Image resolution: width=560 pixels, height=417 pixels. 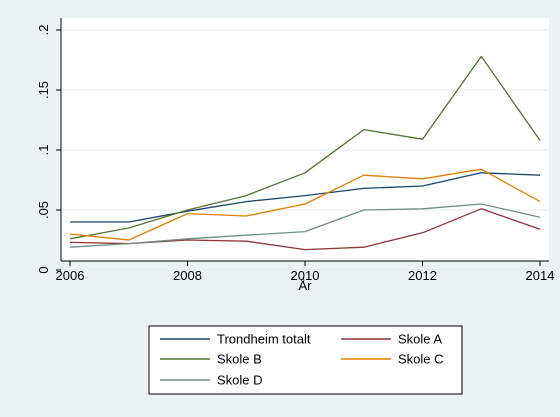 I want to click on y-tick-label: 0, so click(x=43, y=269).